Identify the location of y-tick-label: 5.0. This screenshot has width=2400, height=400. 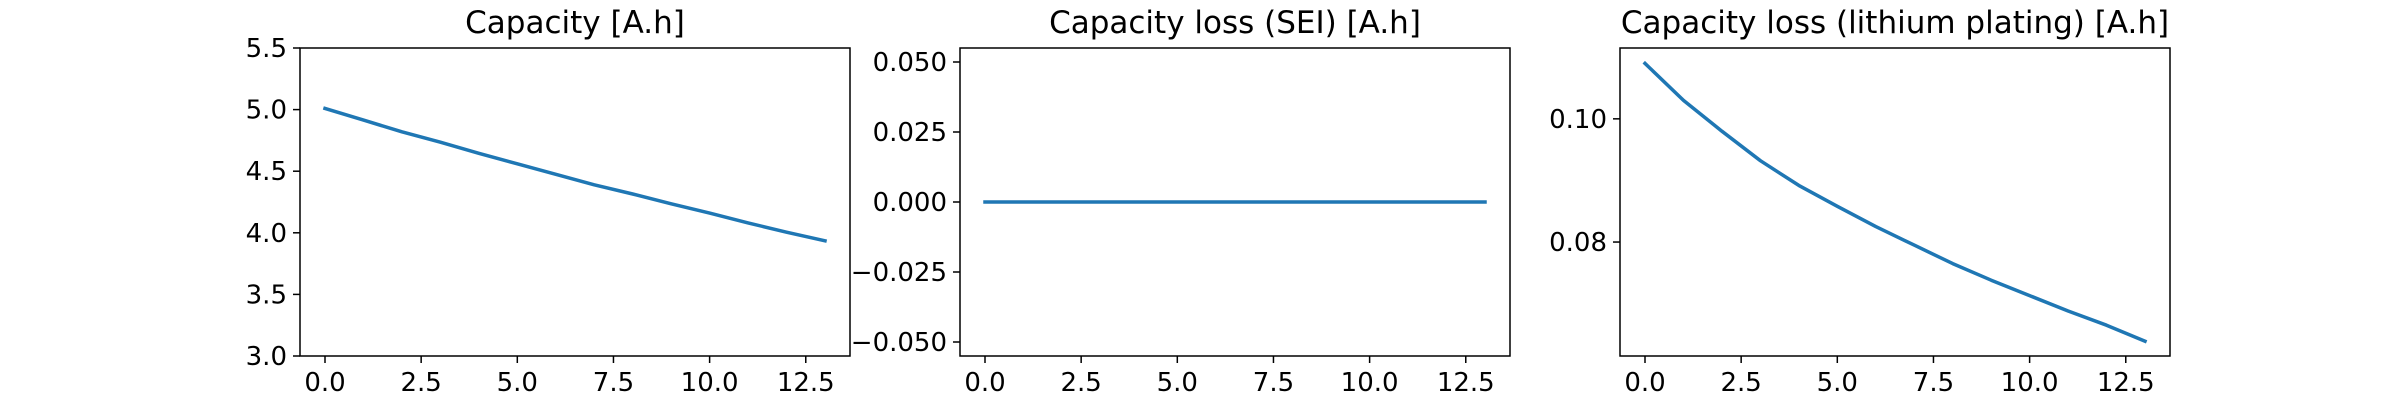
(266, 111).